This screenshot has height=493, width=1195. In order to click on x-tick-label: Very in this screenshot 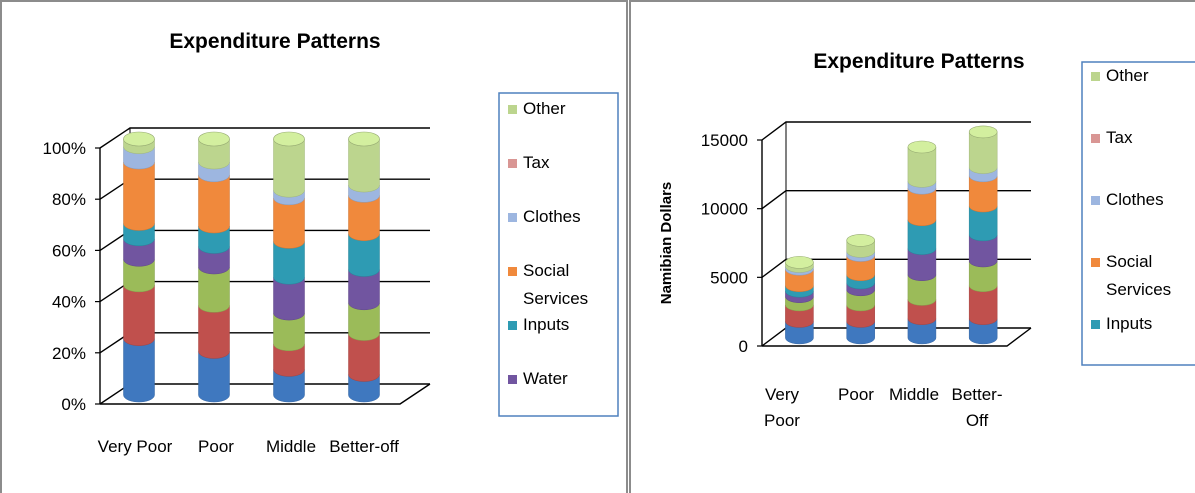, I will do `click(782, 394)`.